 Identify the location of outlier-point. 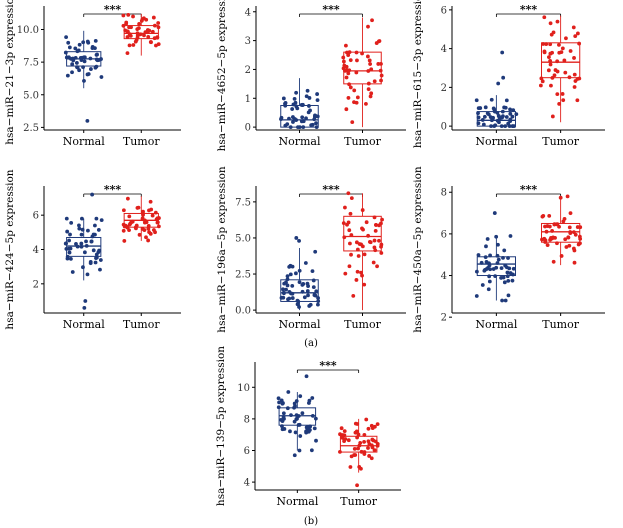
(299, 240).